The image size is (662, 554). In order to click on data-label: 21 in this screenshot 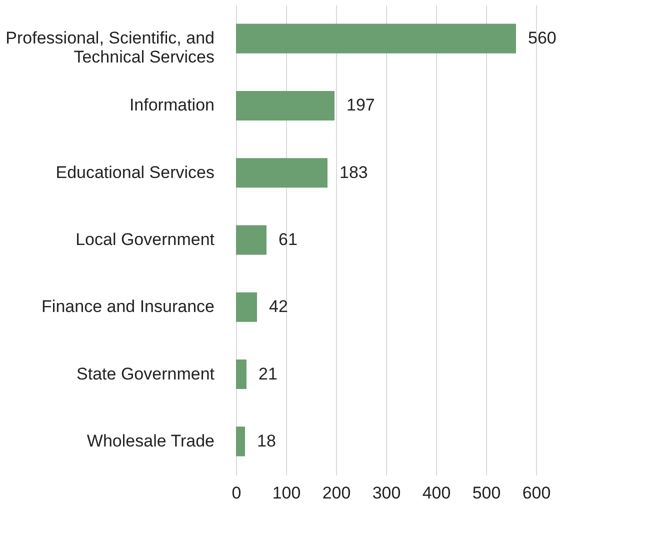, I will do `click(268, 374)`.